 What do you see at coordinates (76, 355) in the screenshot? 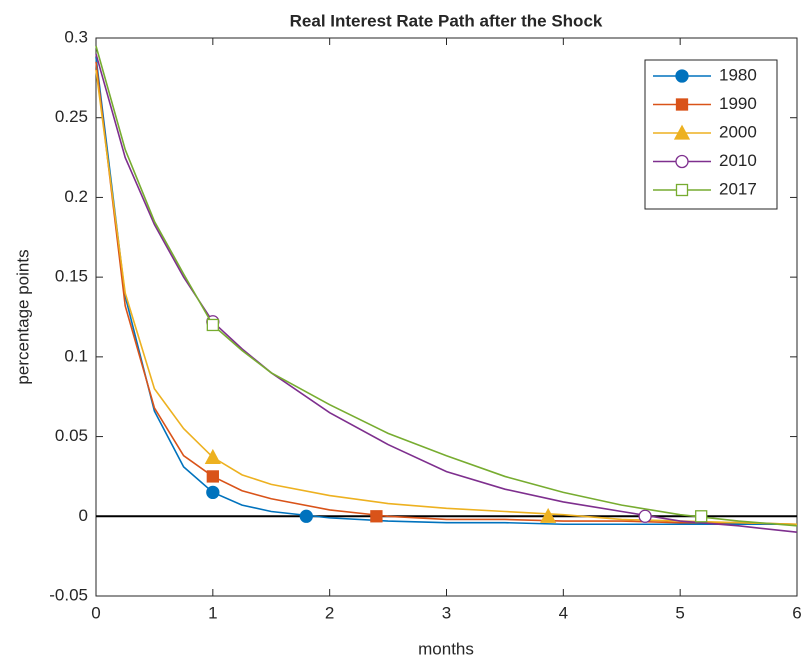
I see `y-tick-label: 0.1` at bounding box center [76, 355].